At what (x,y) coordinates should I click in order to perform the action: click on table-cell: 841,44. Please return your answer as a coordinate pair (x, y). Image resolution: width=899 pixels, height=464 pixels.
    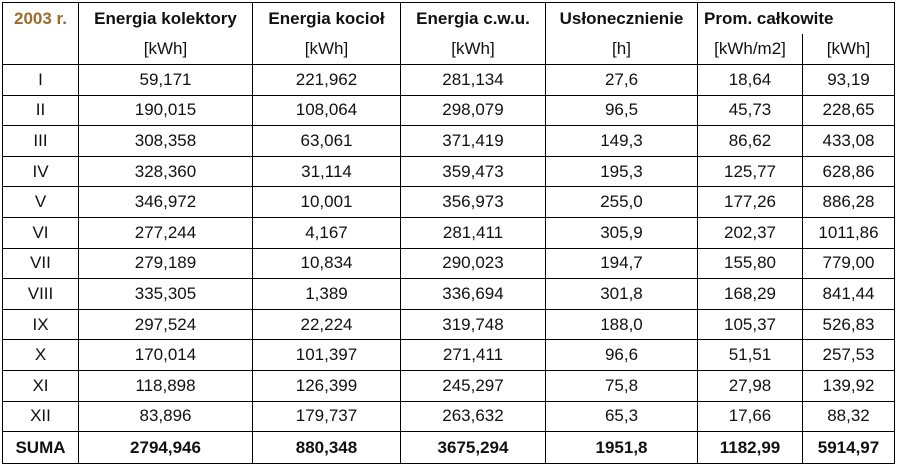
    Looking at the image, I should click on (848, 294).